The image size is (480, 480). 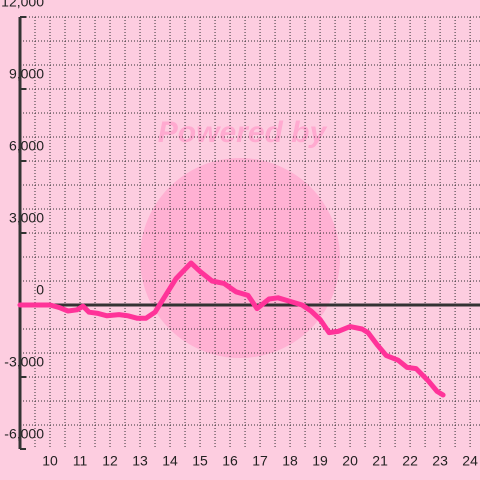 I want to click on x-tick-label: 13, so click(x=140, y=461).